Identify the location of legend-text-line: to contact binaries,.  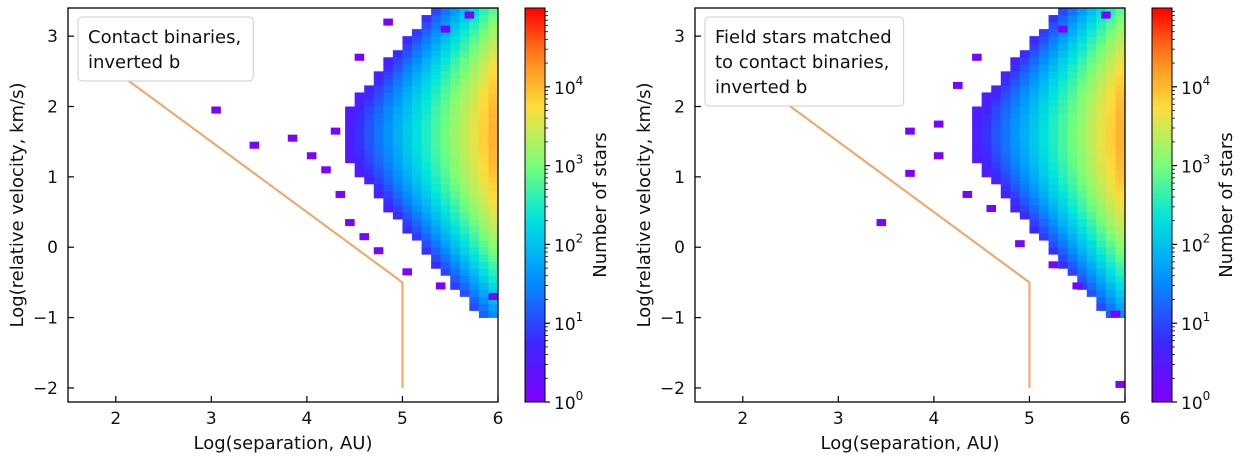
(802, 62).